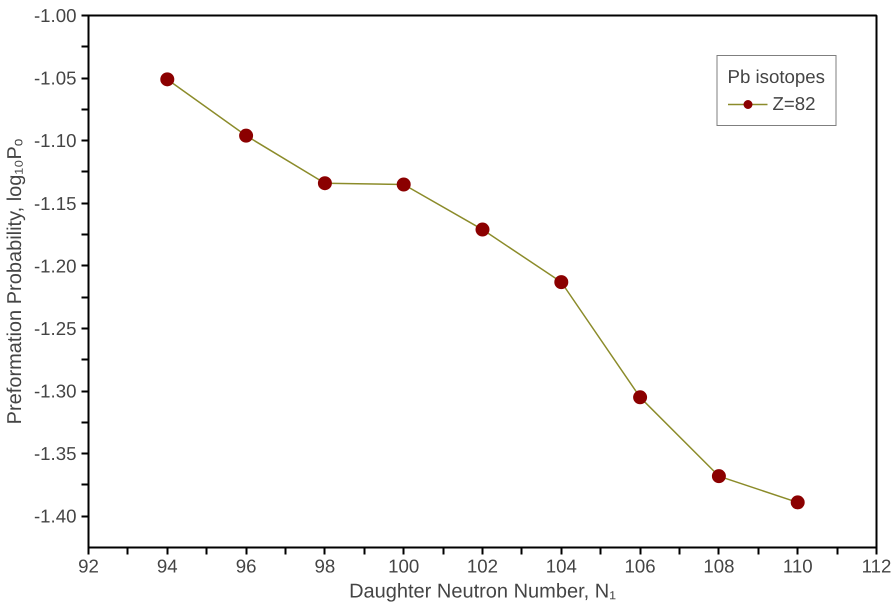  Describe the element at coordinates (88, 566) in the screenshot. I see `x-tick-label: 92` at that location.